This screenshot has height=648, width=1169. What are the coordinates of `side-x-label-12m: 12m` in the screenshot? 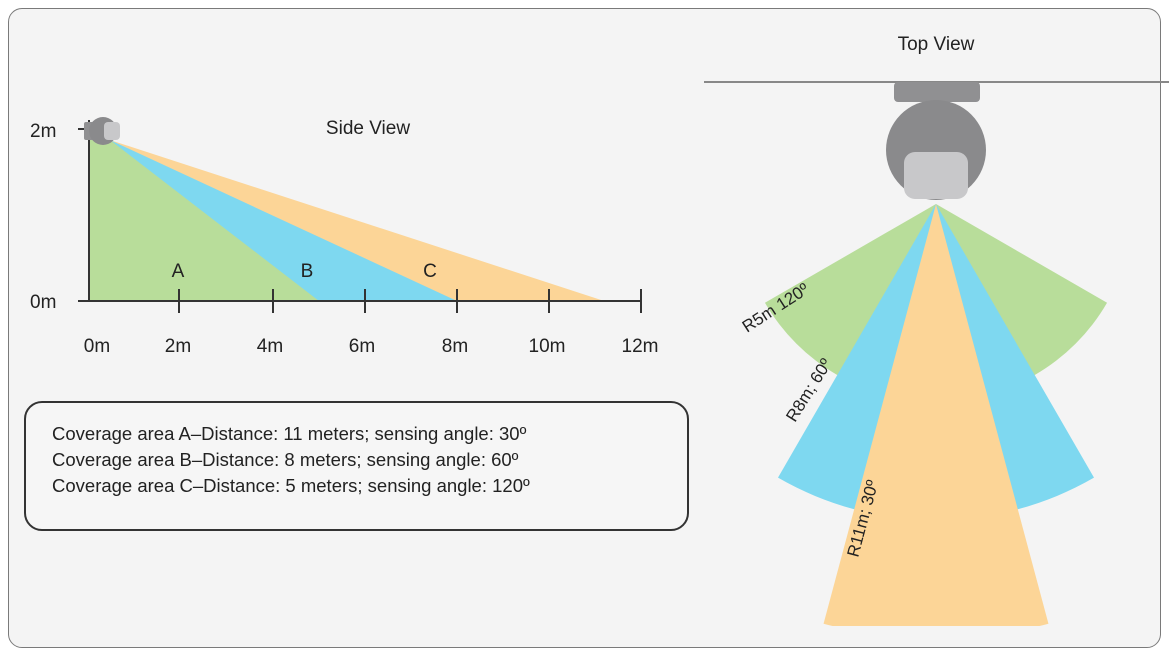 It's located at (640, 346).